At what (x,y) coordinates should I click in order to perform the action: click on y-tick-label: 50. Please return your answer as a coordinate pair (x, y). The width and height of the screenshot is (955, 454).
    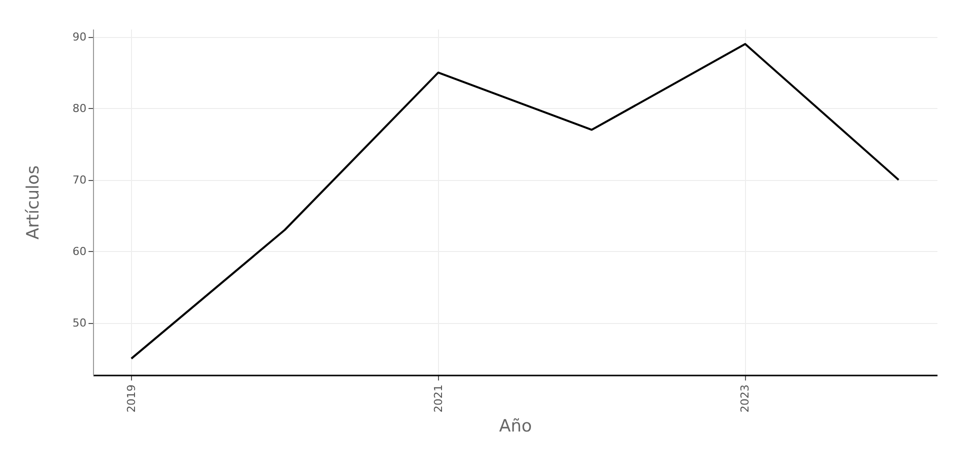
    Looking at the image, I should click on (79, 323).